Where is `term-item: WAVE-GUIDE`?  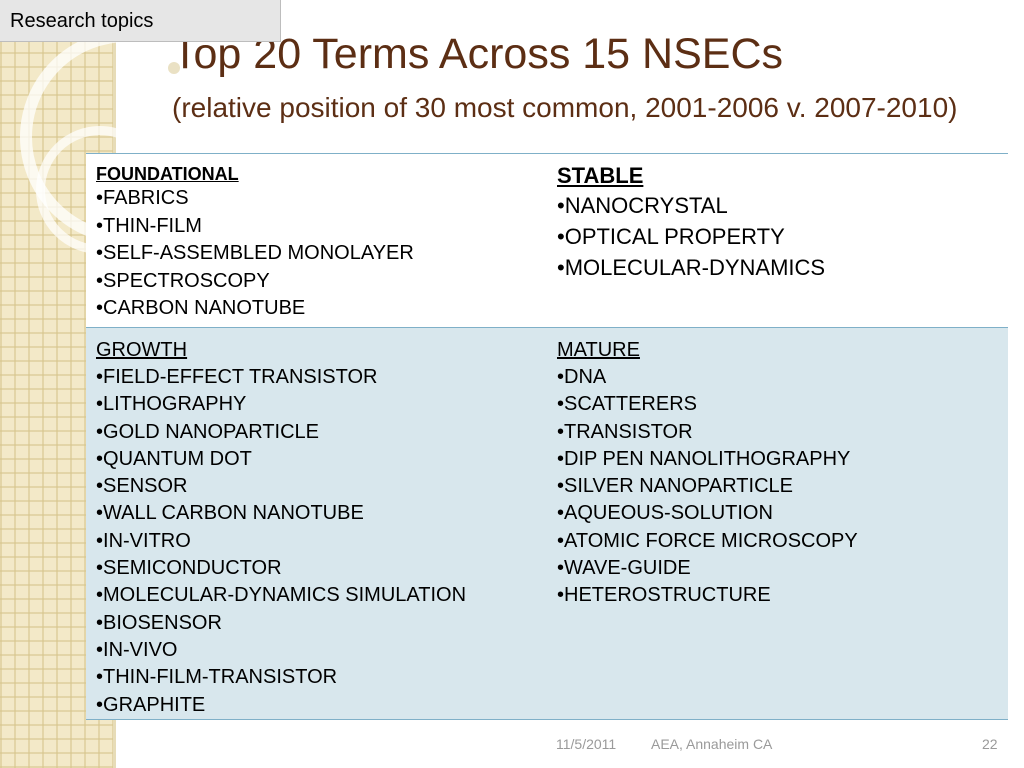 term-item: WAVE-GUIDE is located at coordinates (782, 568).